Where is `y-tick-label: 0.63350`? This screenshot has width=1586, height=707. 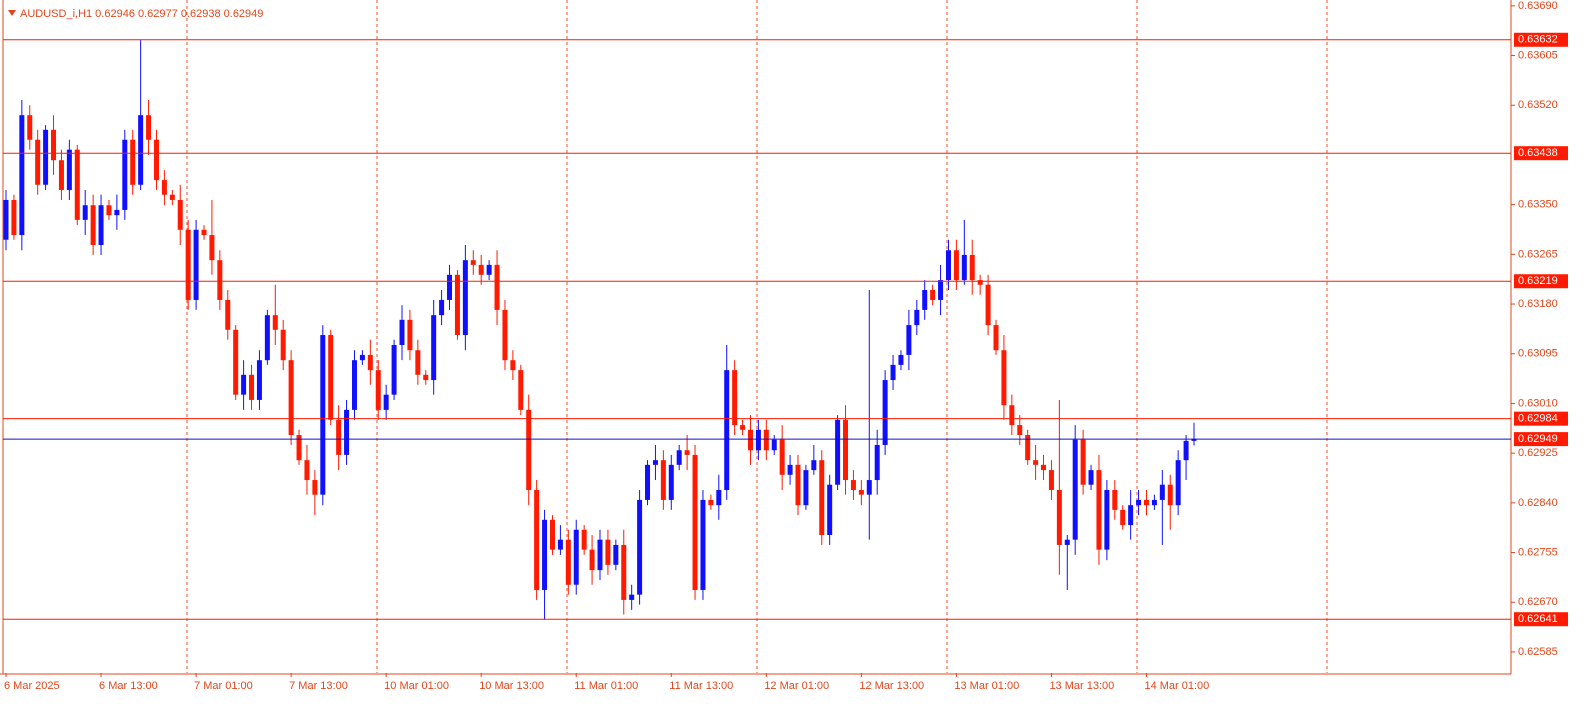
y-tick-label: 0.63350 is located at coordinates (1538, 205).